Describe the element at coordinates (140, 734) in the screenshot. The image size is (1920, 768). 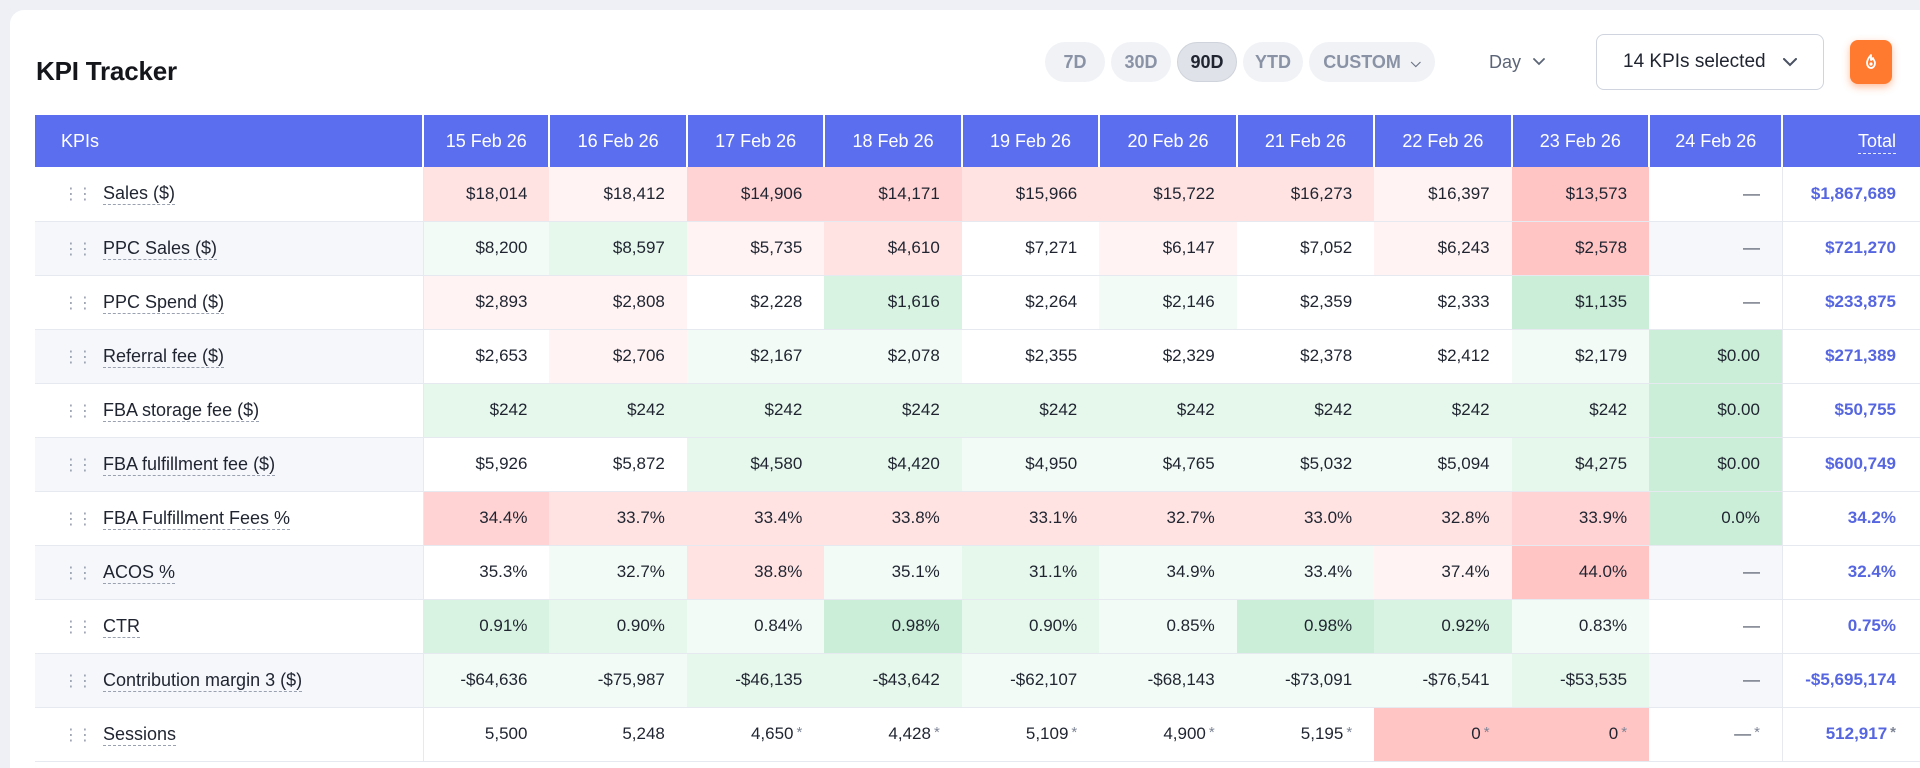
I see `kpi-label: Sessions` at that location.